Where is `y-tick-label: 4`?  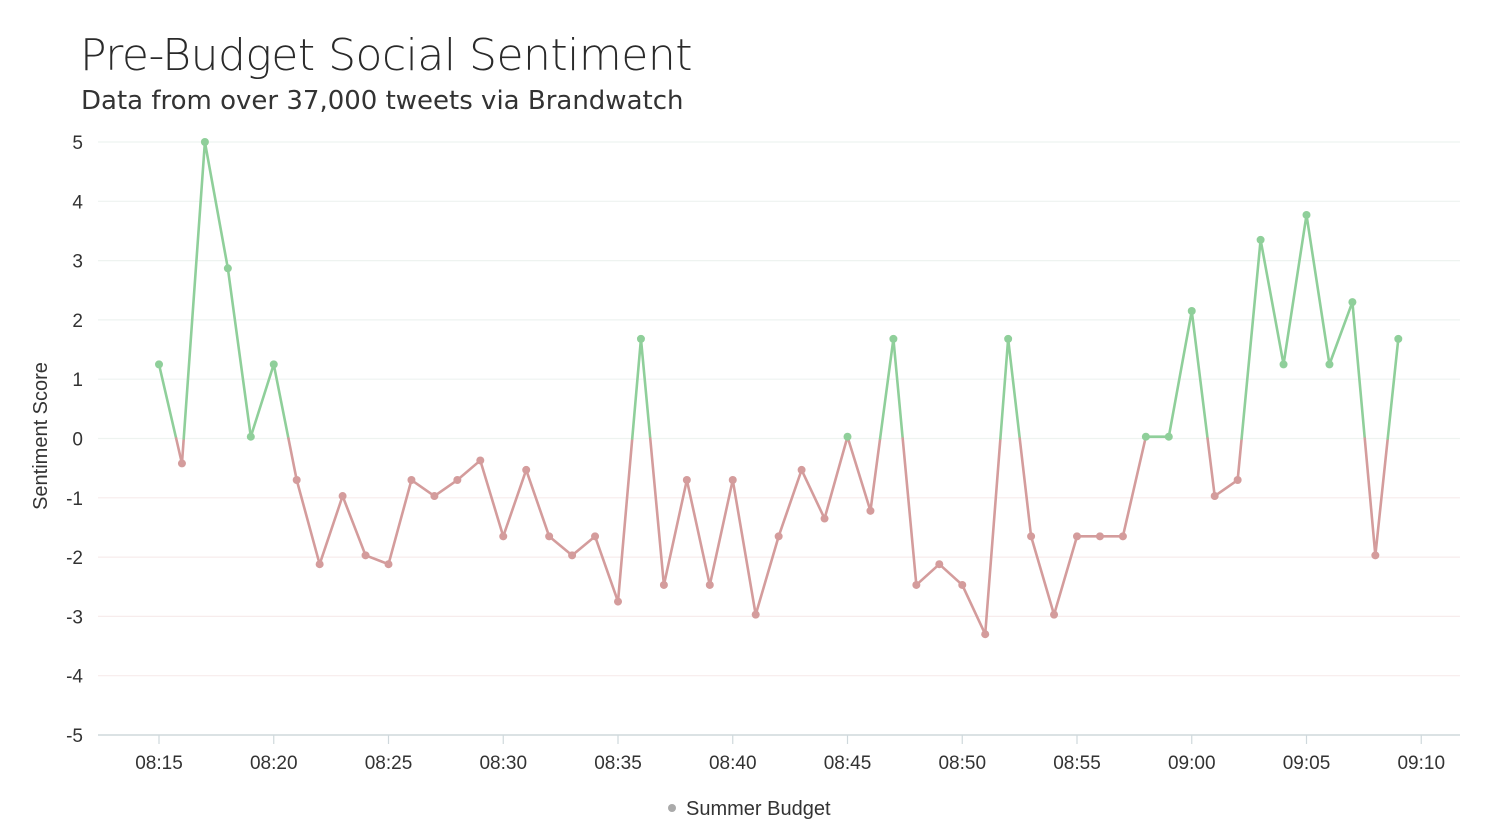 y-tick-label: 4 is located at coordinates (77, 202).